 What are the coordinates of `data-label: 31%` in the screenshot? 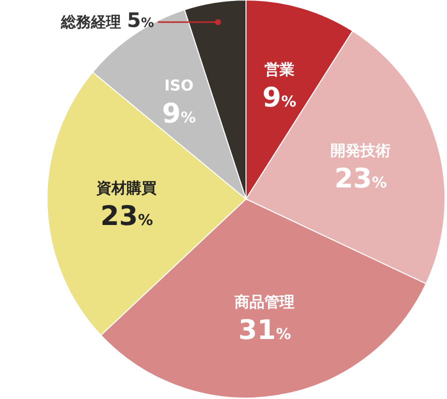 It's located at (264, 330).